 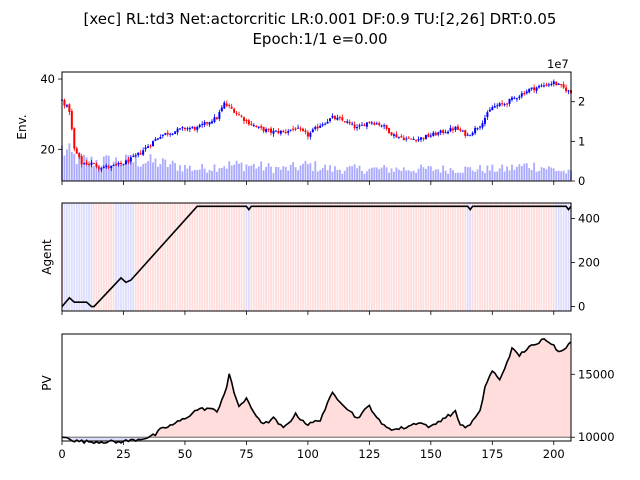 What do you see at coordinates (581, 102) in the screenshot?
I see `volume-tick-label: 2` at bounding box center [581, 102].